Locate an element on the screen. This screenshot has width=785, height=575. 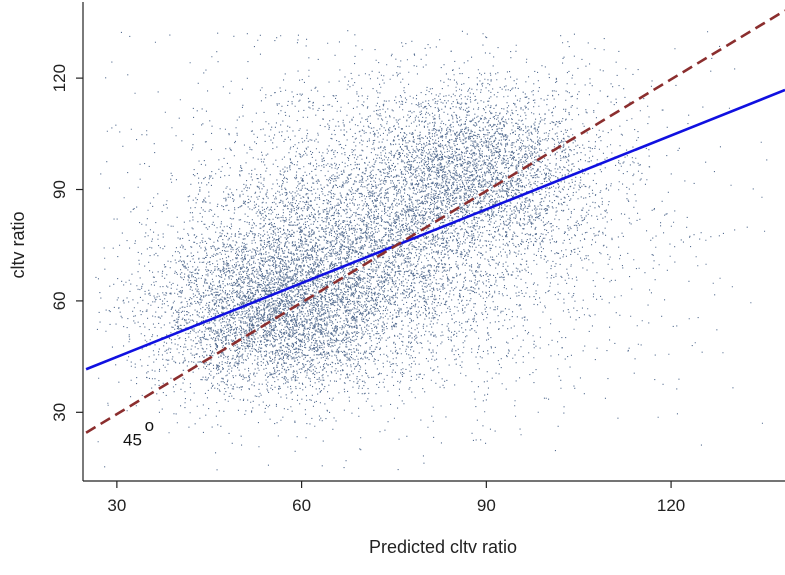
x-axis-label: Predicted cltv ratio is located at coordinates (443, 547).